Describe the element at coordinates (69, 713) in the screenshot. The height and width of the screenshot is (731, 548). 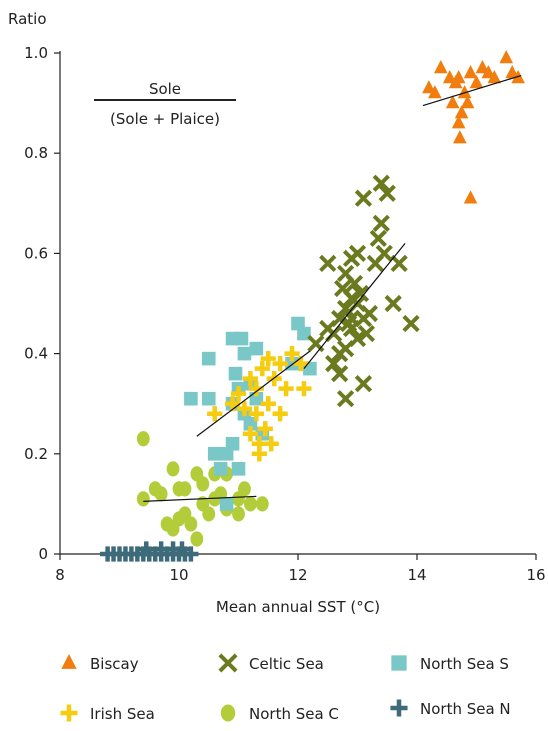
I see `legend-marker-irish-sea` at that location.